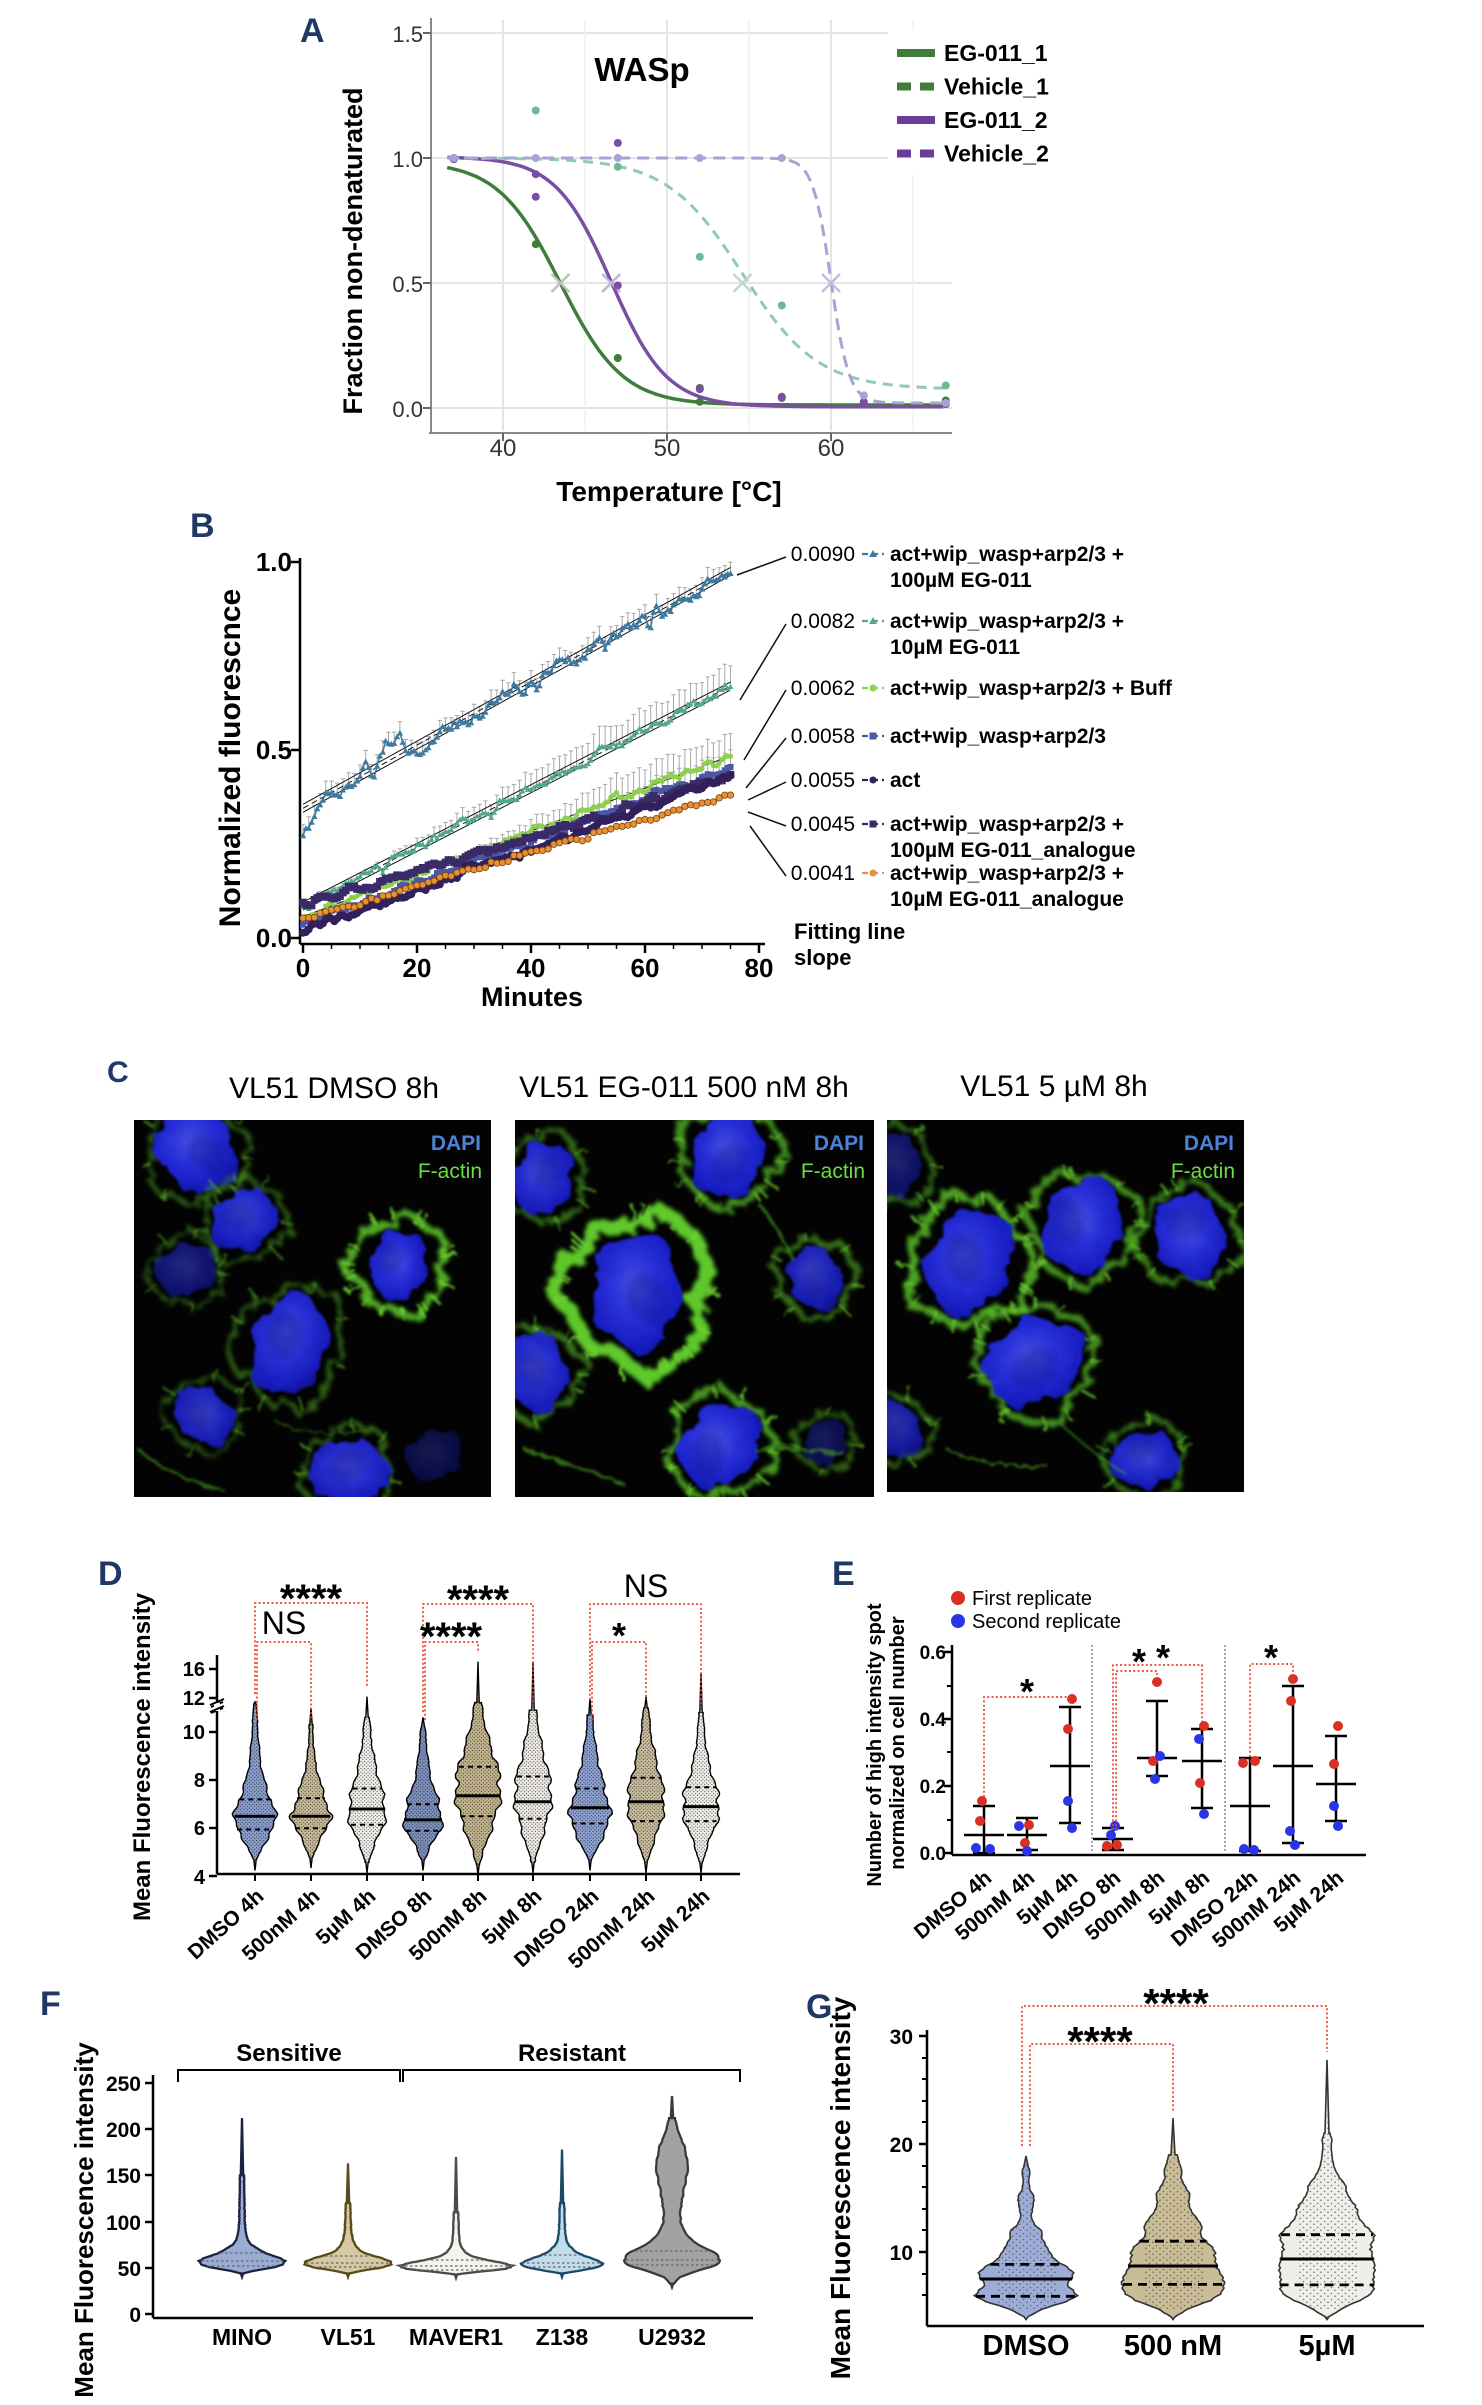  What do you see at coordinates (312, 31) in the screenshot?
I see `svg-text: A` at bounding box center [312, 31].